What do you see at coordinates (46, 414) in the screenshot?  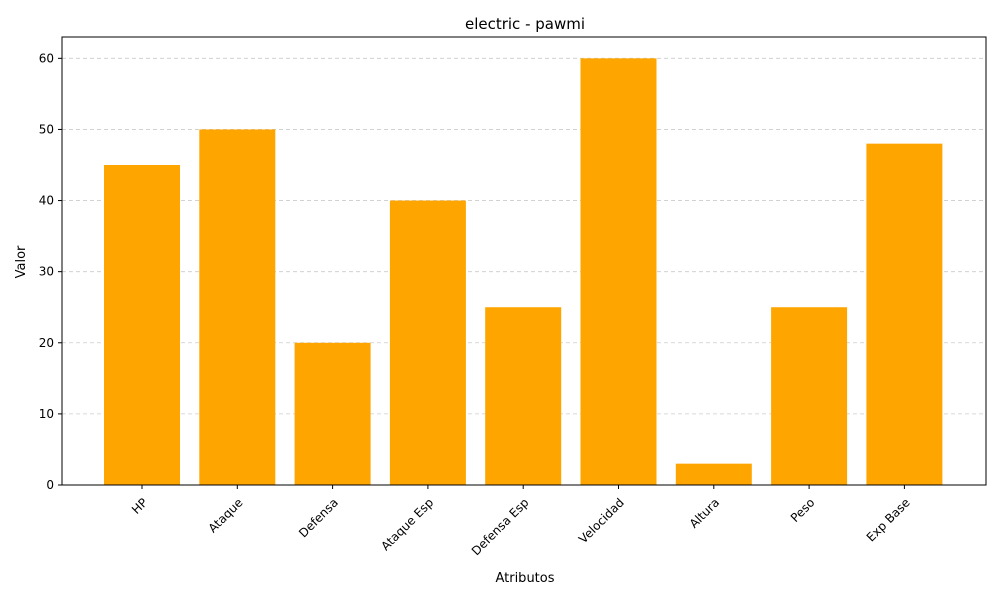 I see `y-tick-label: 10` at bounding box center [46, 414].